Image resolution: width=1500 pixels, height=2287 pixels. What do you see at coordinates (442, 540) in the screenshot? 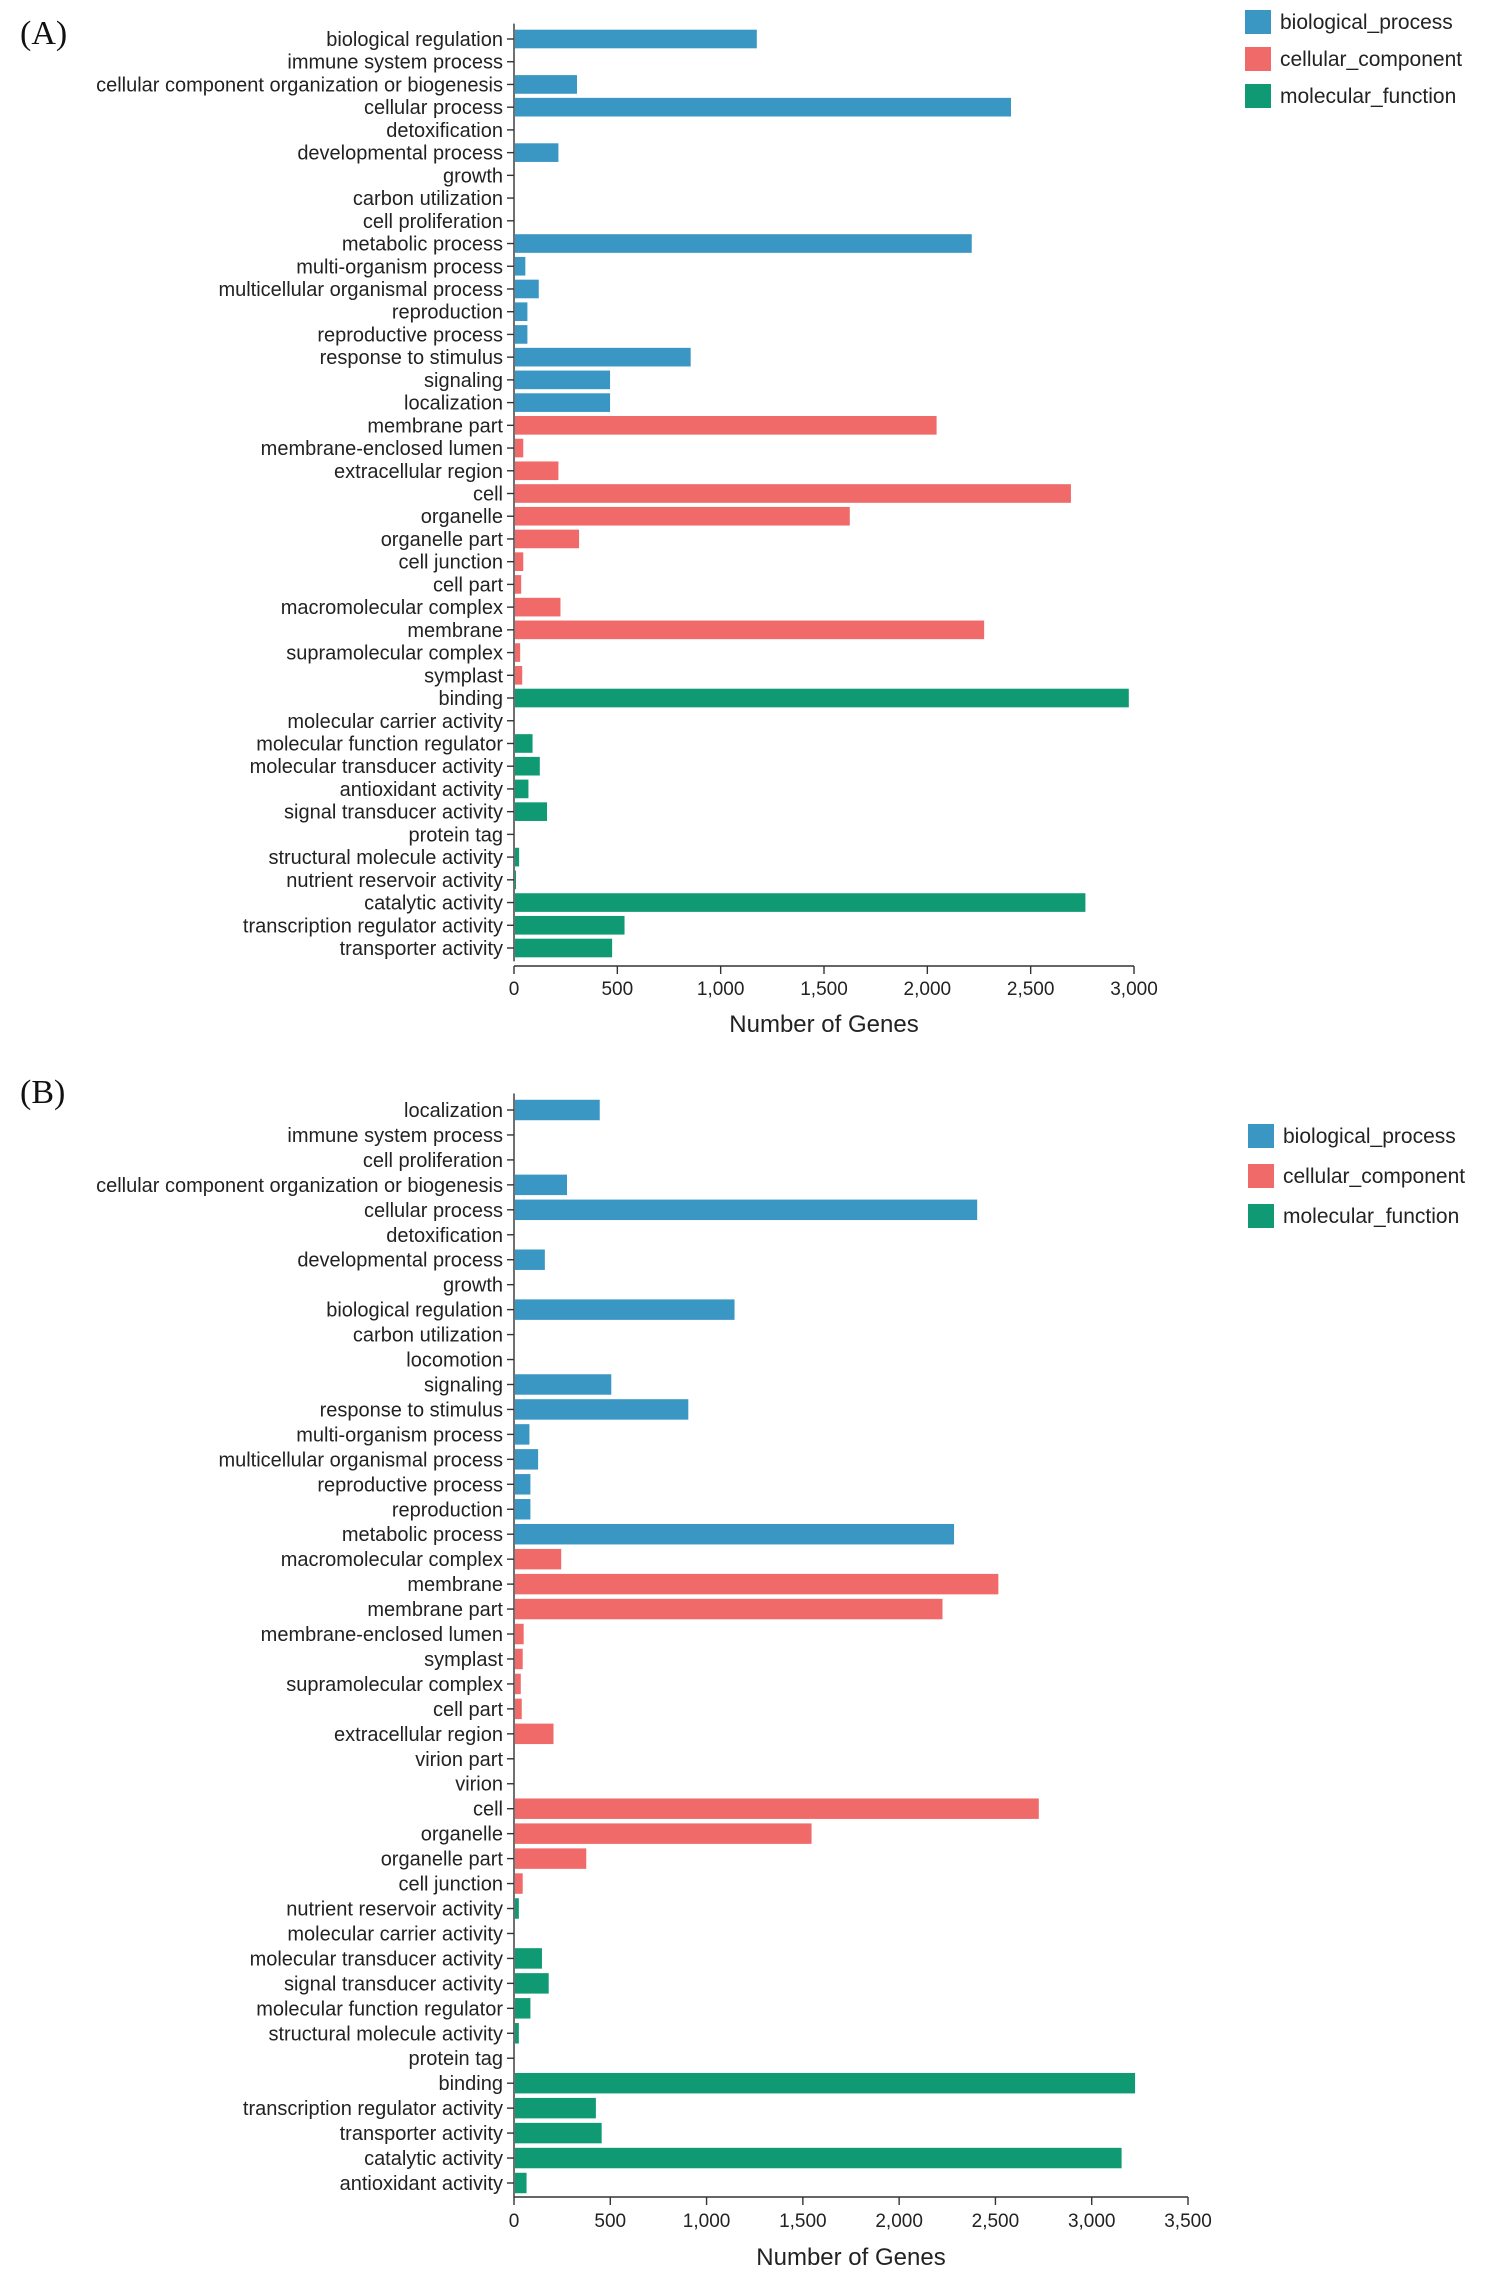
I see `category-label: organelle part` at bounding box center [442, 540].